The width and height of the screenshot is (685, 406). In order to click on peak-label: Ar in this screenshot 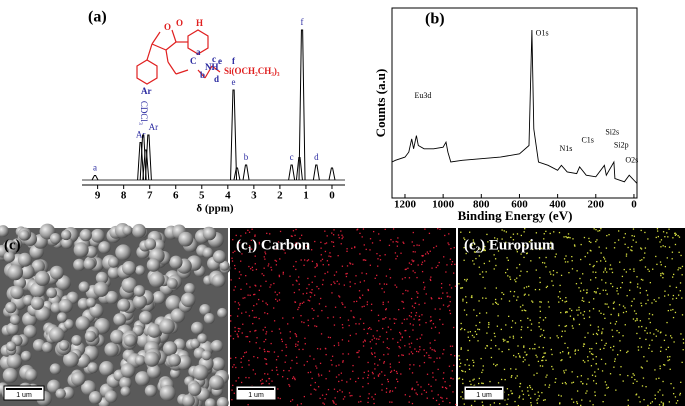, I will do `click(141, 135)`.